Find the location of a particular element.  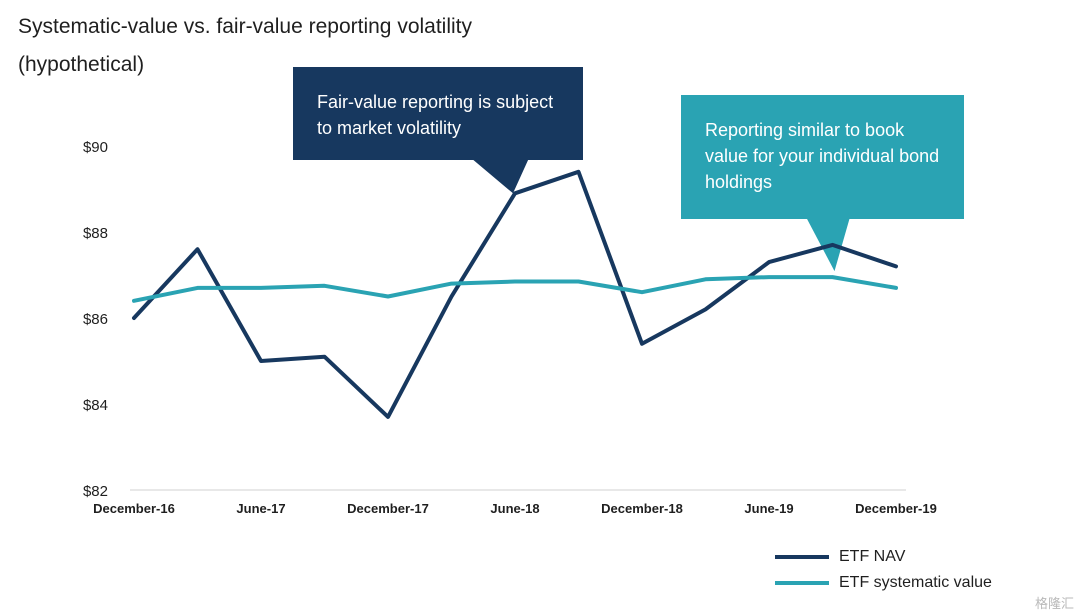

callout-fair-value-pointer is located at coordinates (500, 176).